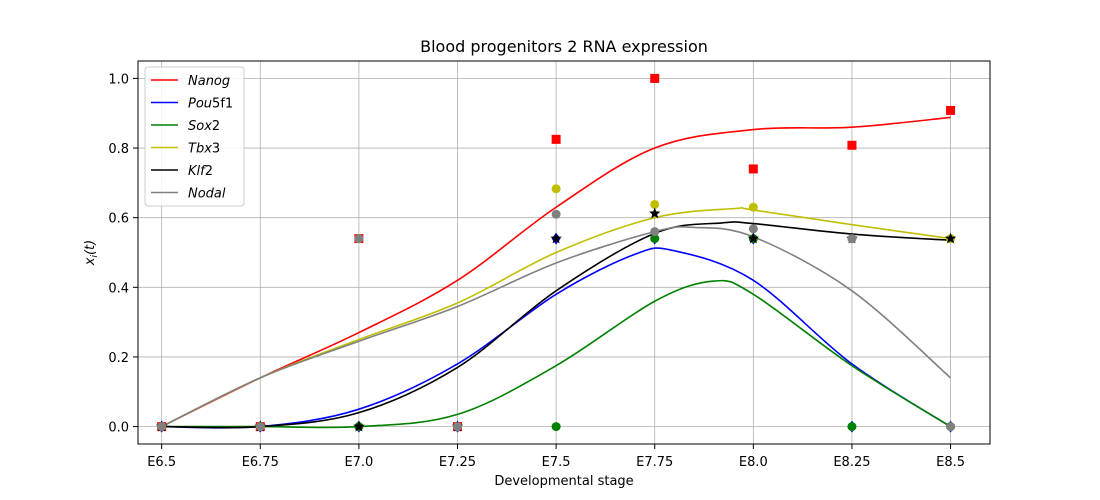 The image size is (1100, 500). Describe the element at coordinates (563, 481) in the screenshot. I see `x-axis-label: Developmental stage` at that location.